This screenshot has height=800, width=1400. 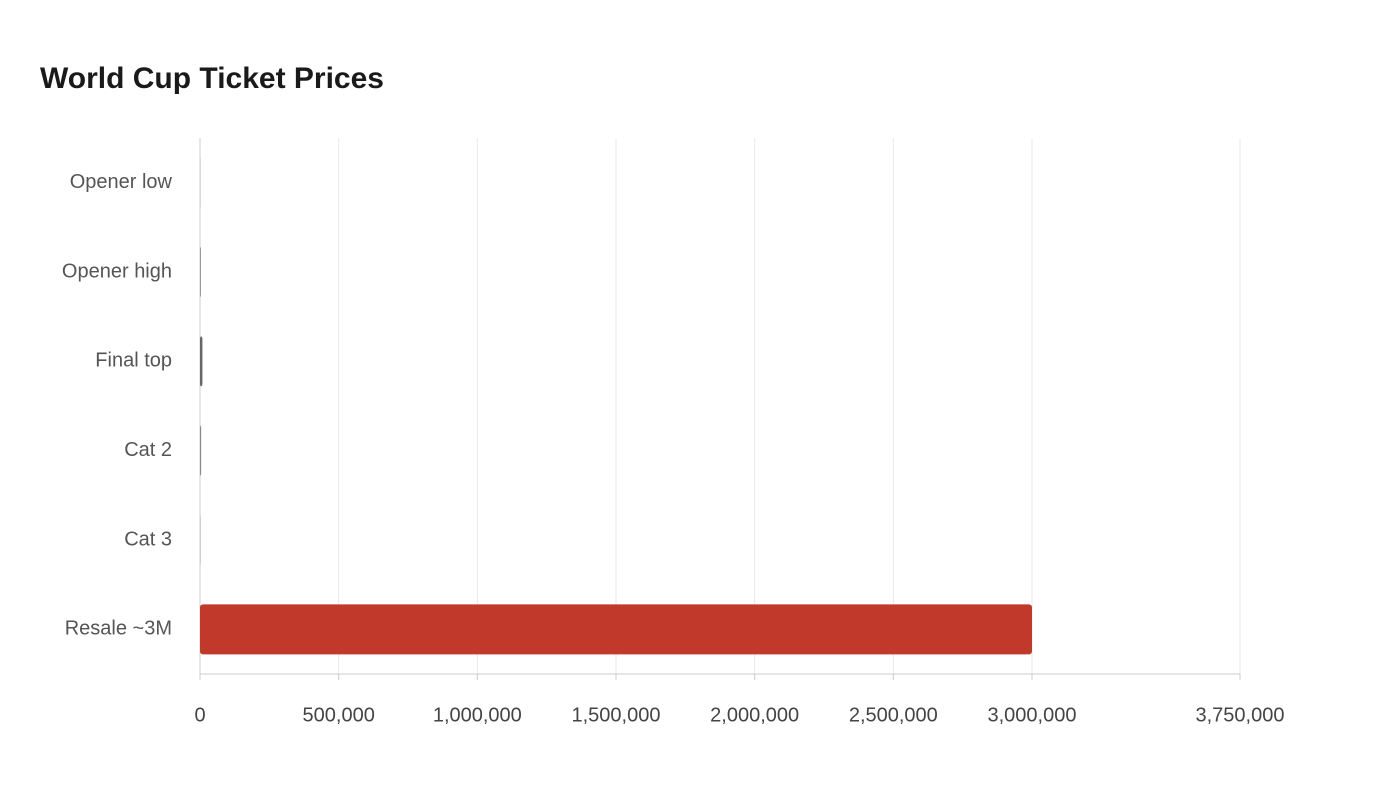 What do you see at coordinates (893, 715) in the screenshot?
I see `x-tick-label: 2,500,000` at bounding box center [893, 715].